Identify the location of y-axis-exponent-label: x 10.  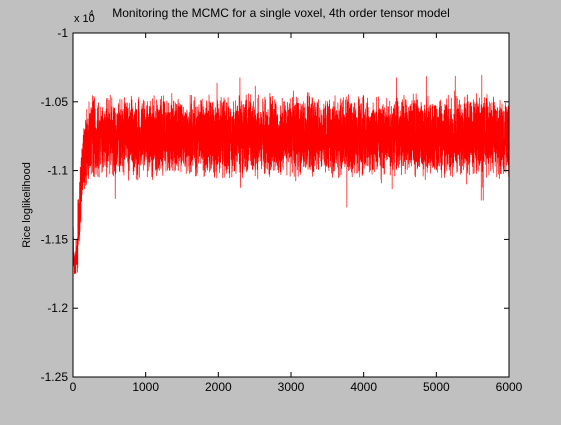
(84, 19).